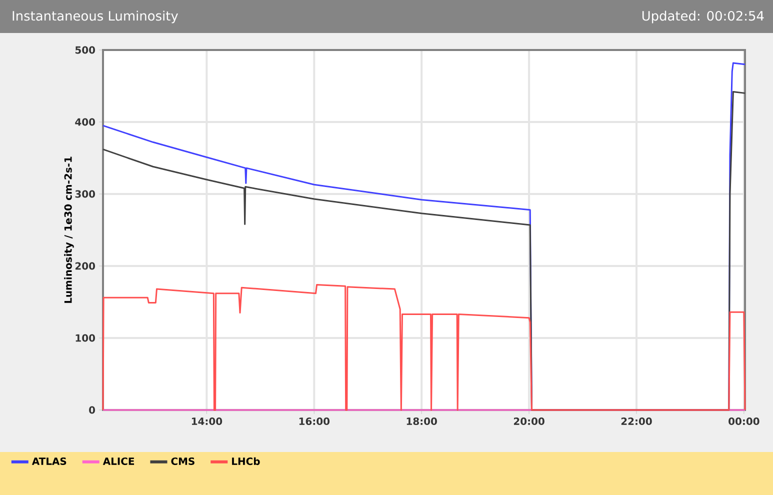 The height and width of the screenshot is (495, 773). Describe the element at coordinates (85, 122) in the screenshot. I see `y-tick-label: 400` at that location.